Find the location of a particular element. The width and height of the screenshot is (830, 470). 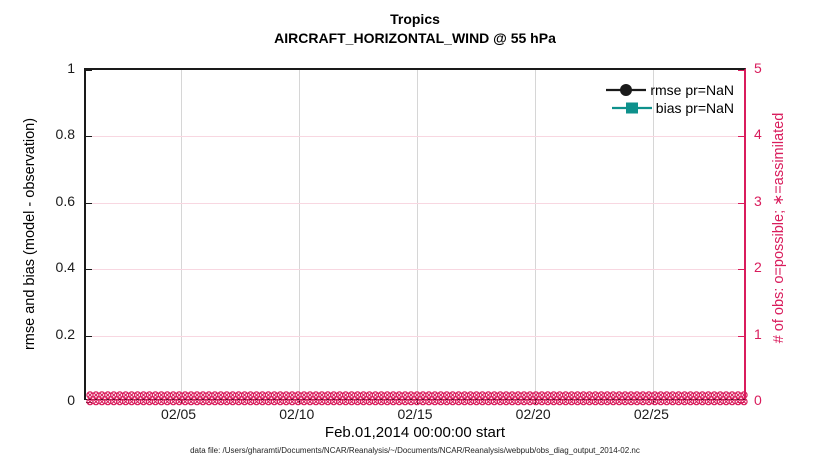

y-axis-right-label: # of obs: o=possible; ∗=assimilated is located at coordinates (779, 228).